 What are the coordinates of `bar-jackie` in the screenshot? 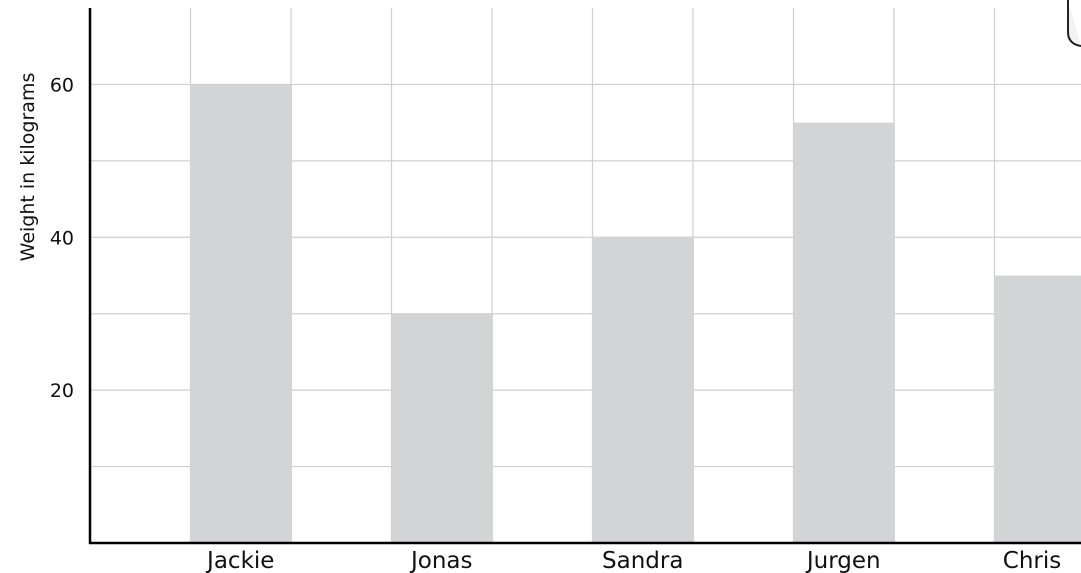 It's located at (241, 313).